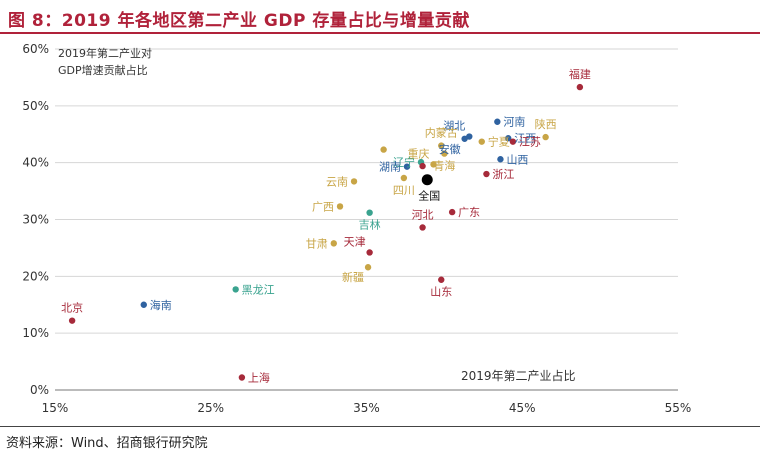 Image resolution: width=760 pixels, height=458 pixels. I want to click on region-label: 吉林, so click(370, 225).